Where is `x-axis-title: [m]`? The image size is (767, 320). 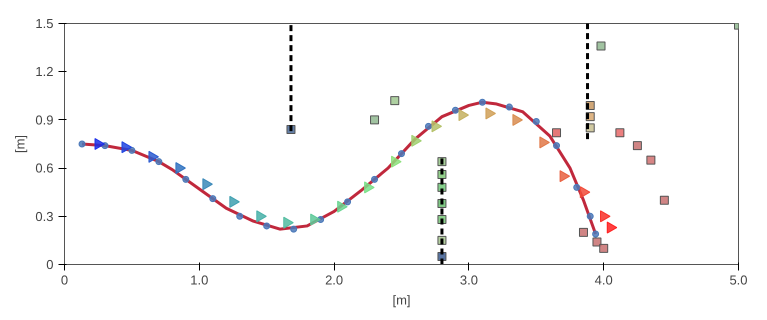 x-axis-title: [m] is located at coordinates (401, 300).